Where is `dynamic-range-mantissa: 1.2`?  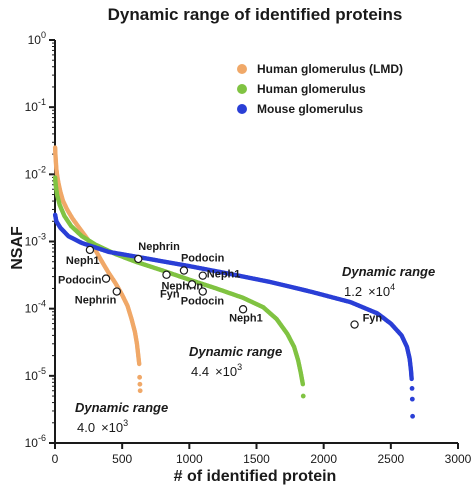
dynamic-range-mantissa: 1.2 is located at coordinates (353, 291).